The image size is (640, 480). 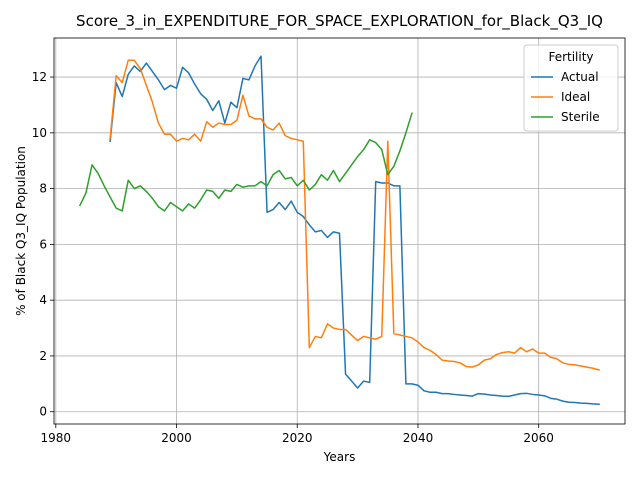 I want to click on y-tick-label: 10, so click(x=39, y=133).